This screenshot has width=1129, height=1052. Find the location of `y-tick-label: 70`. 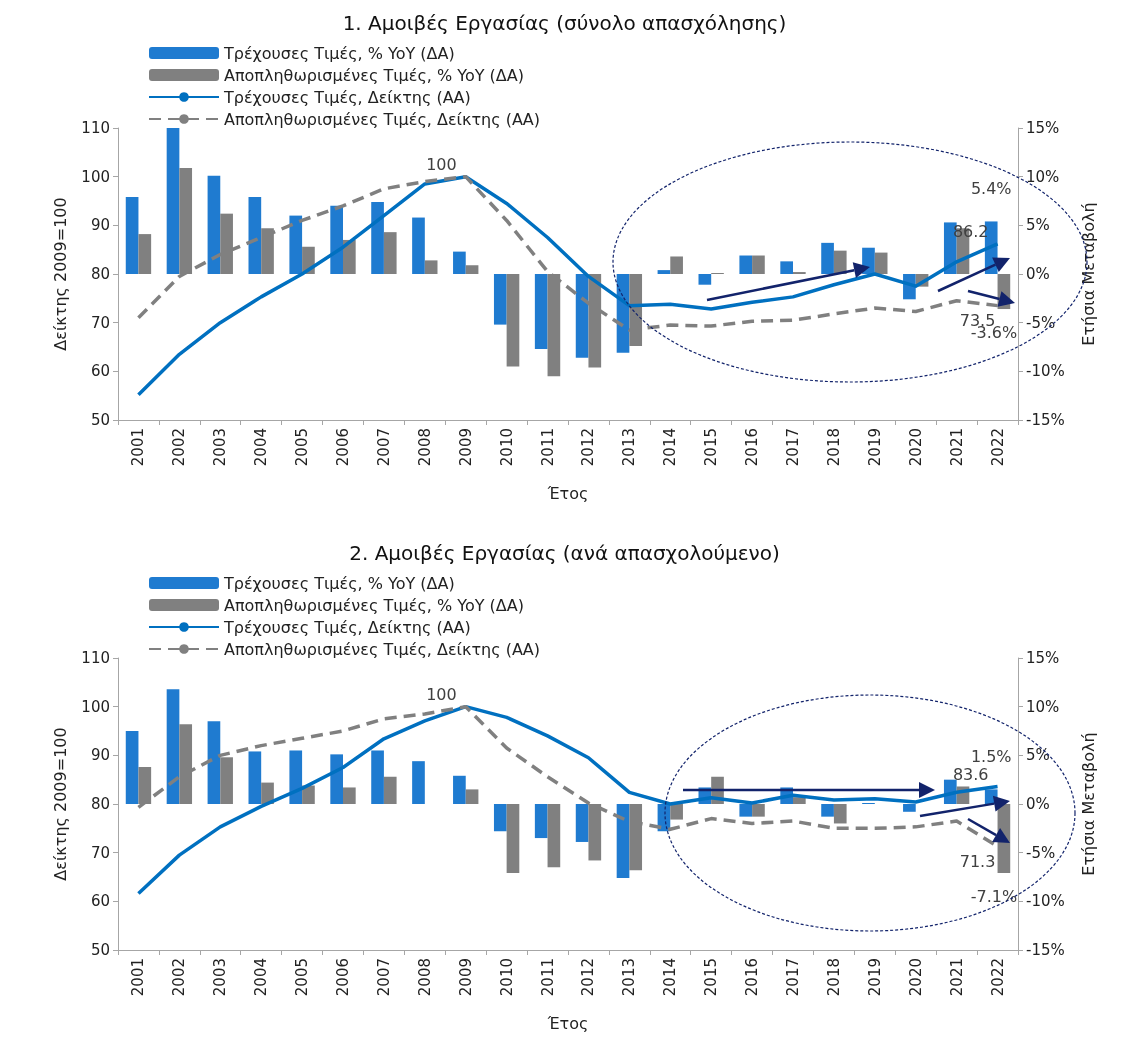

y-tick-label: 70 is located at coordinates (100, 322).